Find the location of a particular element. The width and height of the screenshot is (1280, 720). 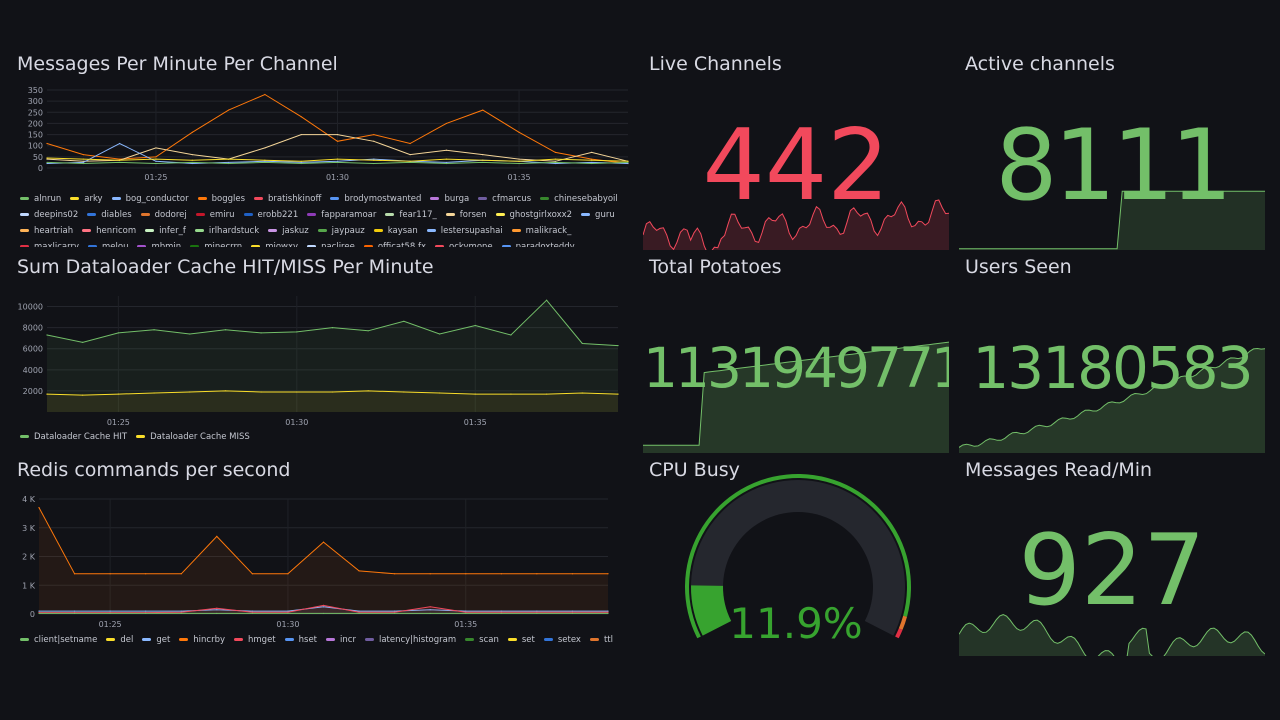

messages-read-panel: Messages Read/Min 927 is located at coordinates (1112, 557).